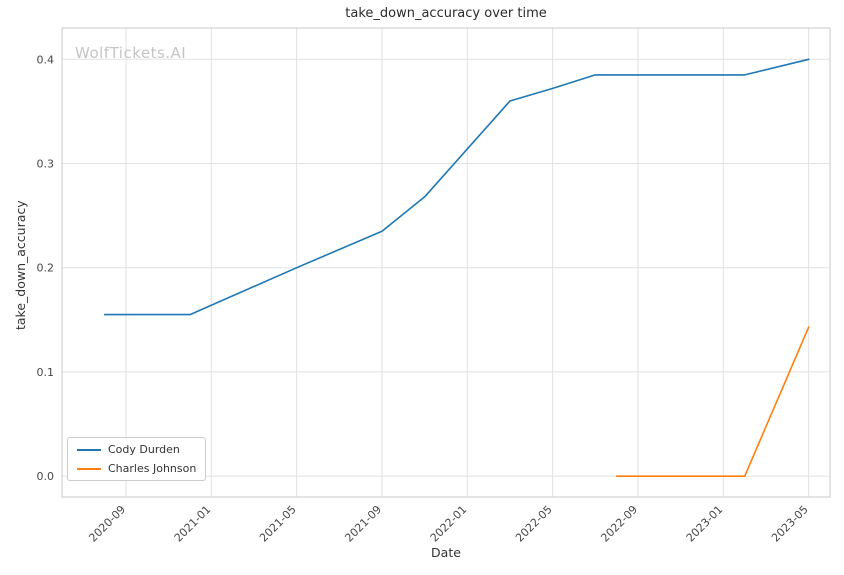 The width and height of the screenshot is (844, 575). Describe the element at coordinates (46, 163) in the screenshot. I see `y-tick-label: 0.3` at that location.